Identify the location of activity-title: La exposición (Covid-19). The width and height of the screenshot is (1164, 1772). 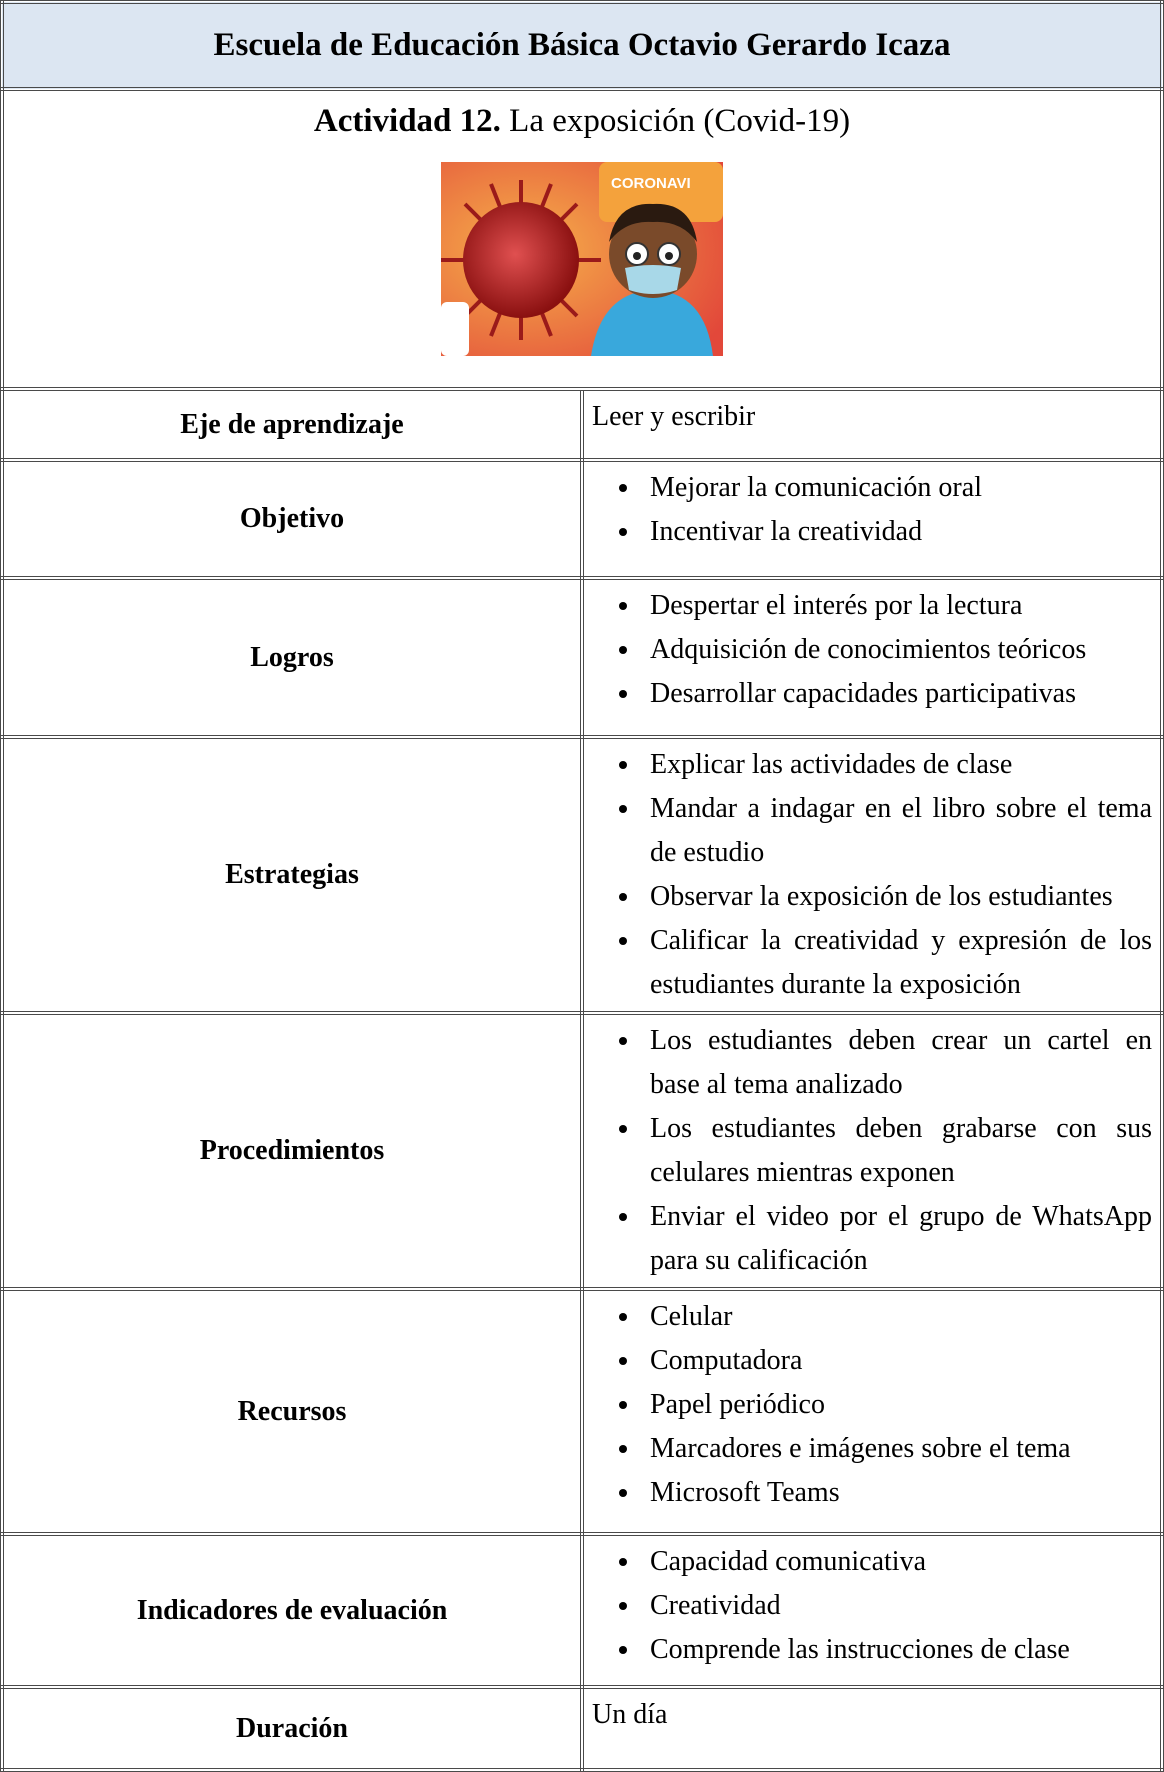
(680, 121).